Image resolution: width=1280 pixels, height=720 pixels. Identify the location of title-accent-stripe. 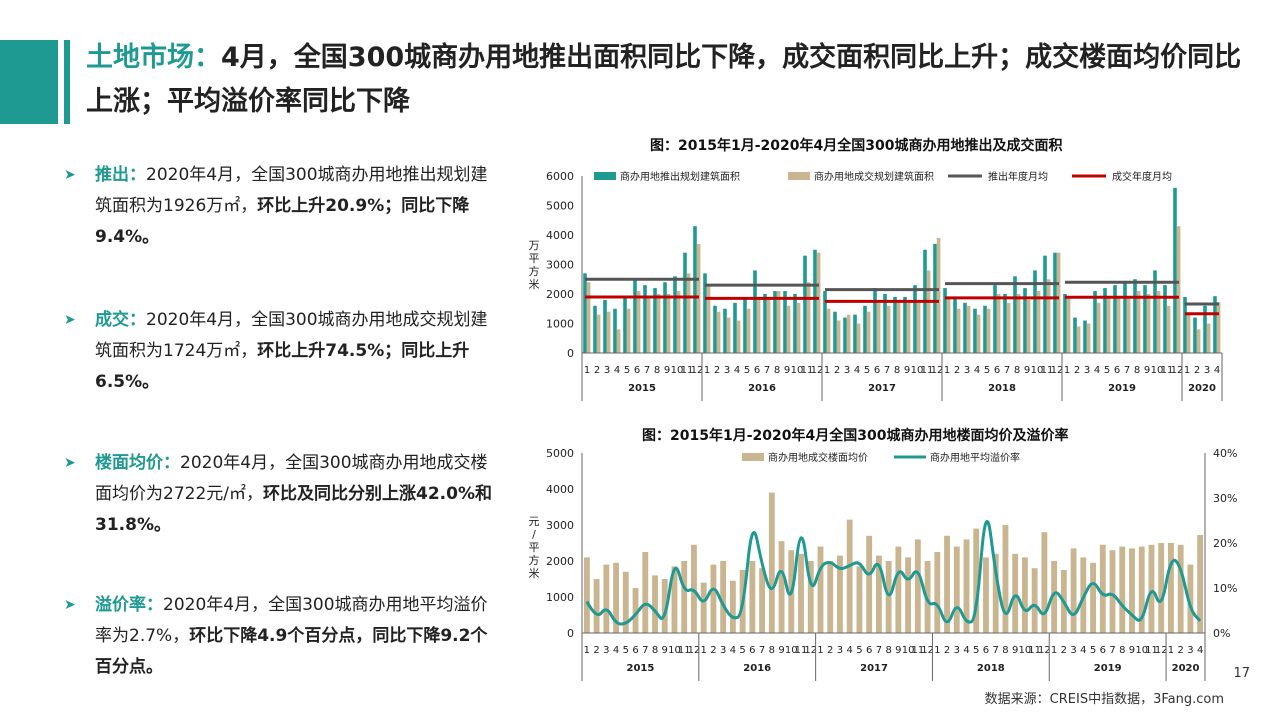
(67, 82).